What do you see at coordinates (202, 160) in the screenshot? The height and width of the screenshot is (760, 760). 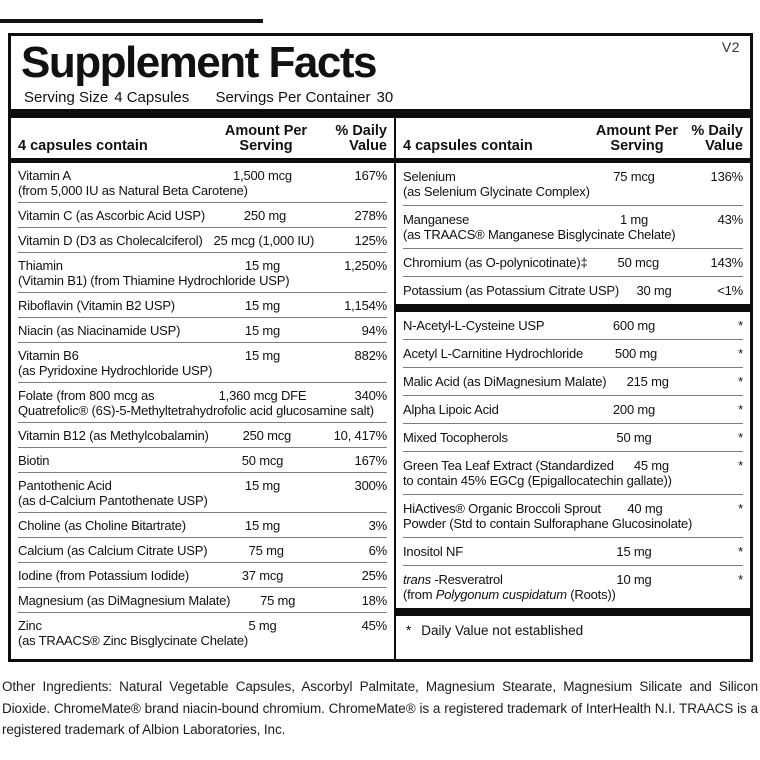 I see `column-header-bar` at bounding box center [202, 160].